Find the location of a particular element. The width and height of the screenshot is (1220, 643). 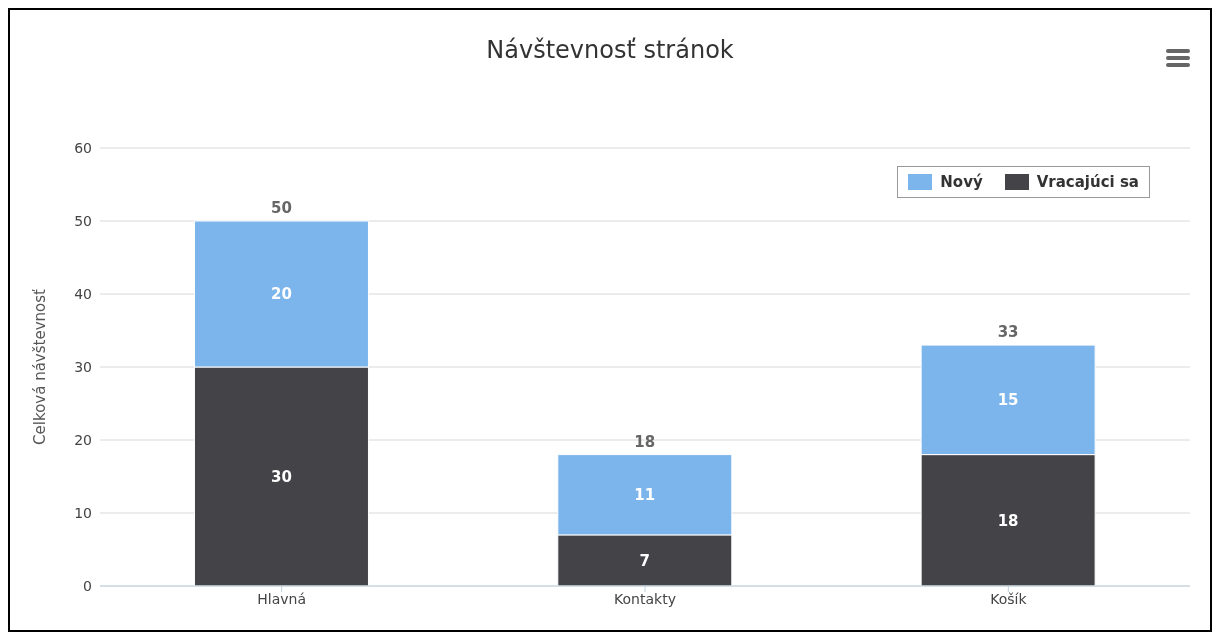

legend-label: Nový is located at coordinates (961, 182).